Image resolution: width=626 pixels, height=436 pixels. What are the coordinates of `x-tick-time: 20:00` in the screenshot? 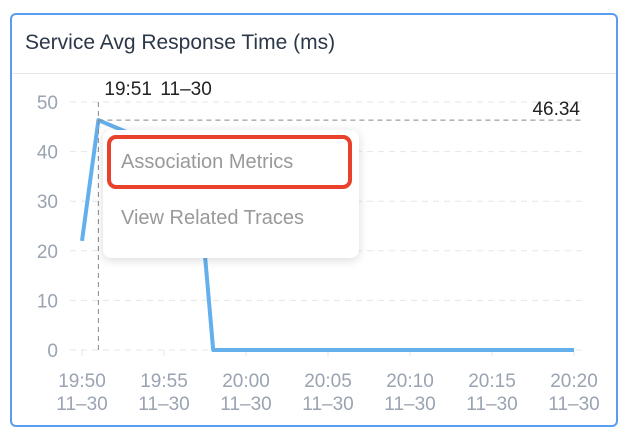 It's located at (246, 381).